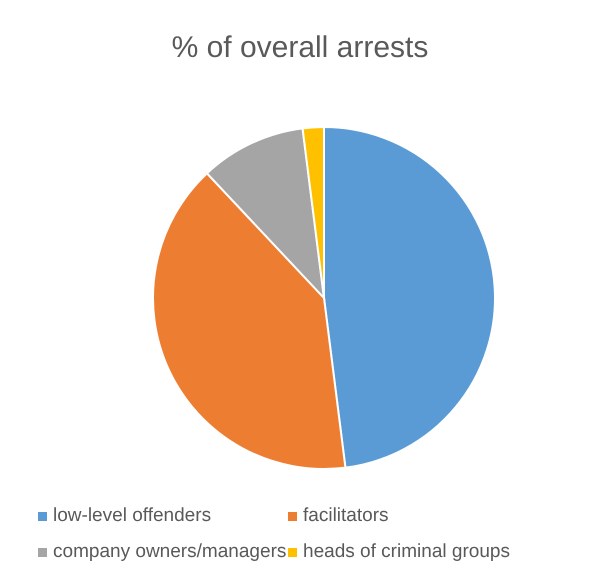 The image size is (600, 580). I want to click on legend-label: company owners/managers, so click(169, 552).